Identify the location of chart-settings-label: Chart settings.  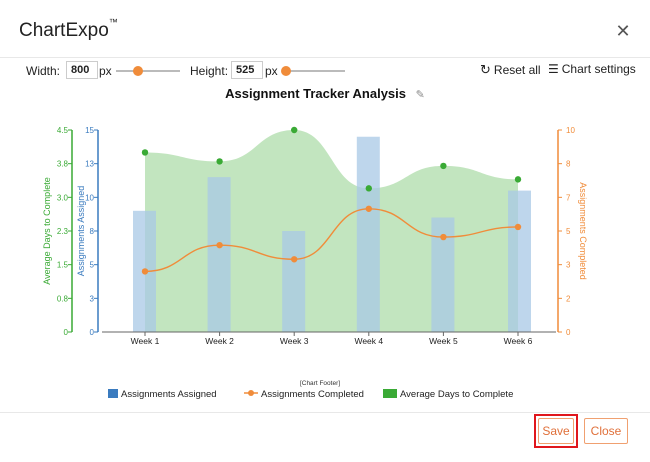
(598, 69).